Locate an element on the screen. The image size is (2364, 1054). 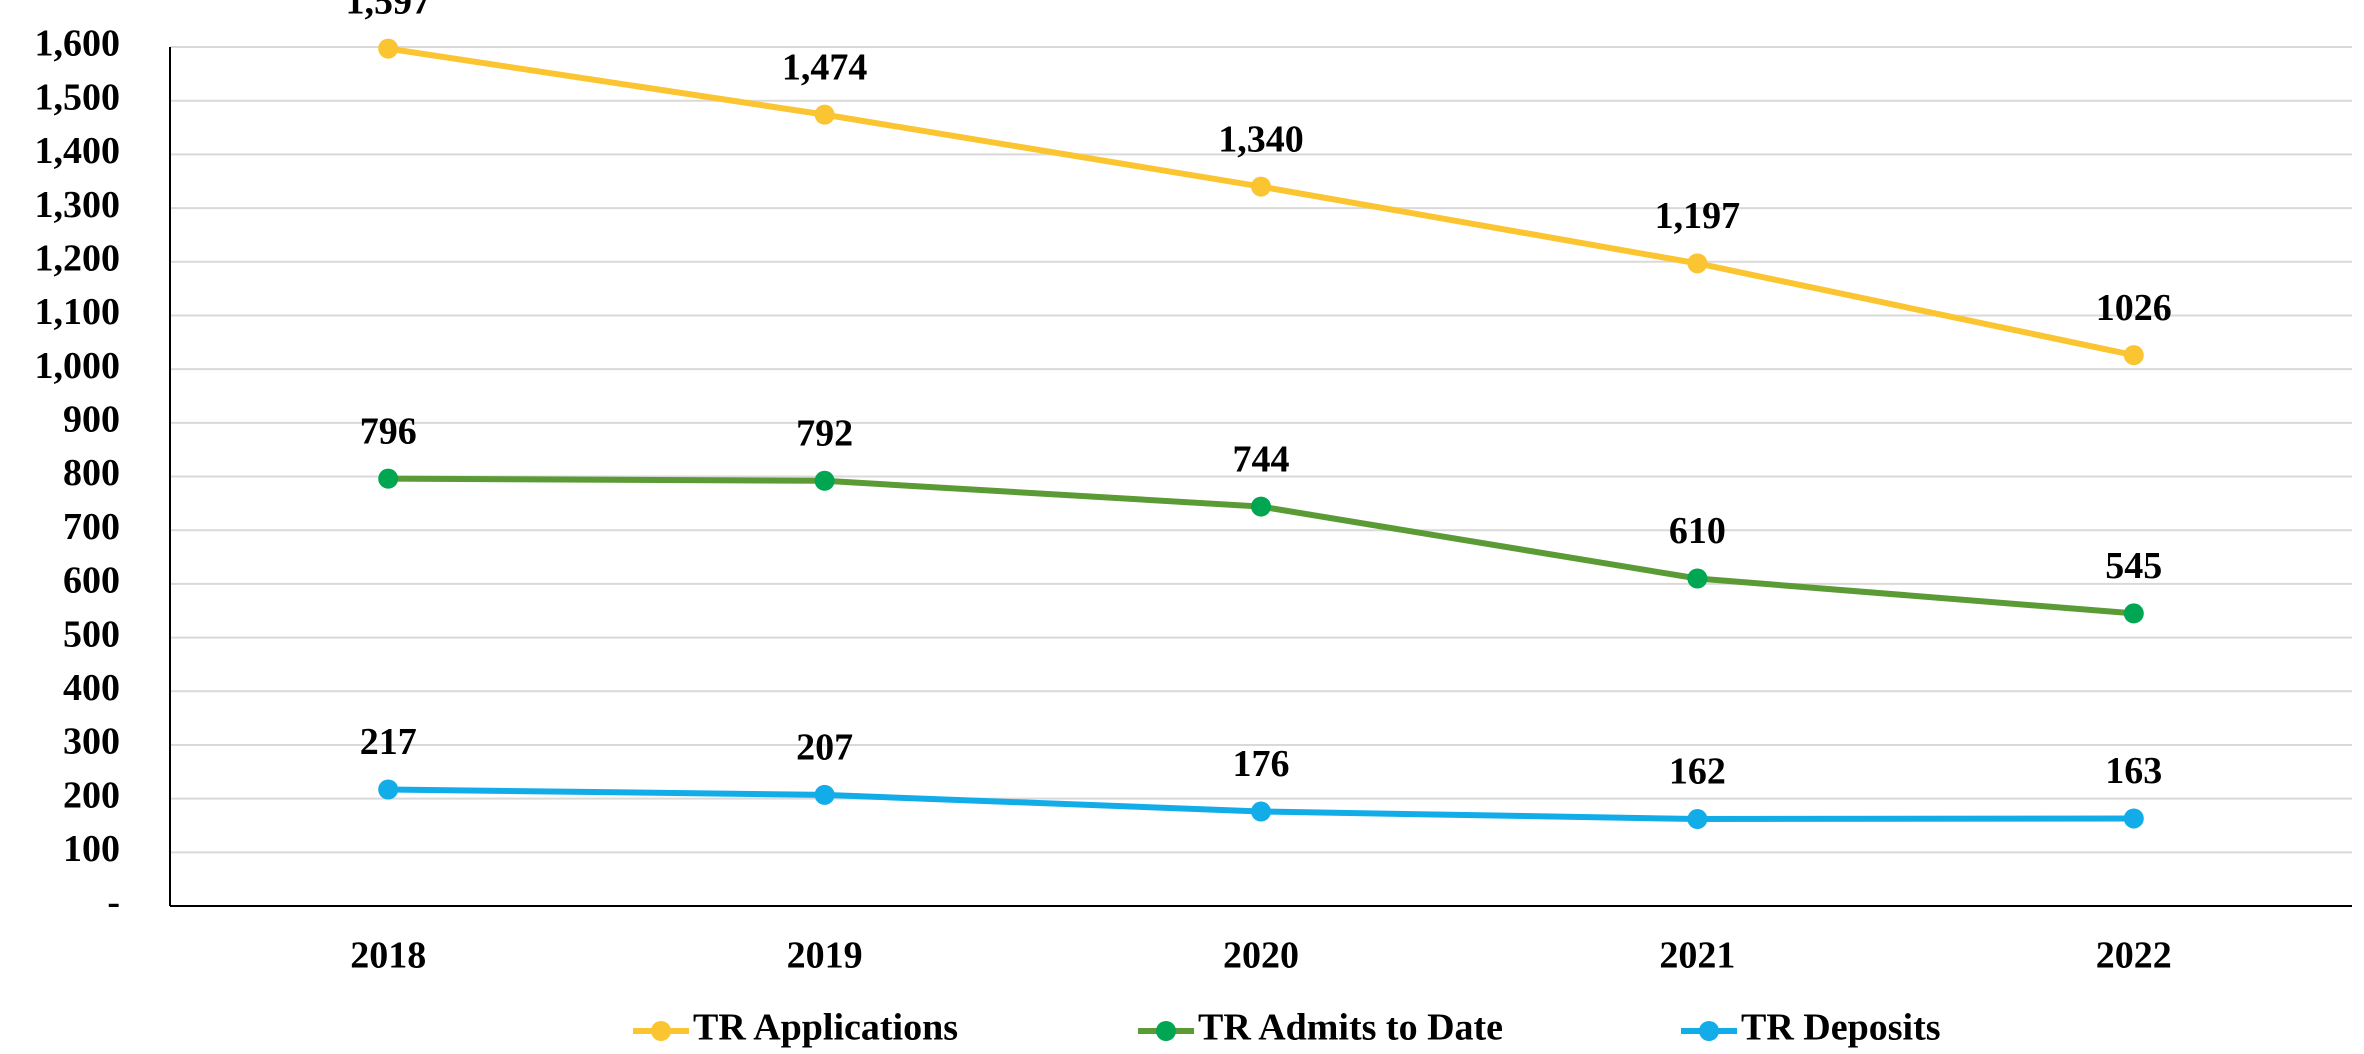
data-label: 1026 is located at coordinates (2134, 308).